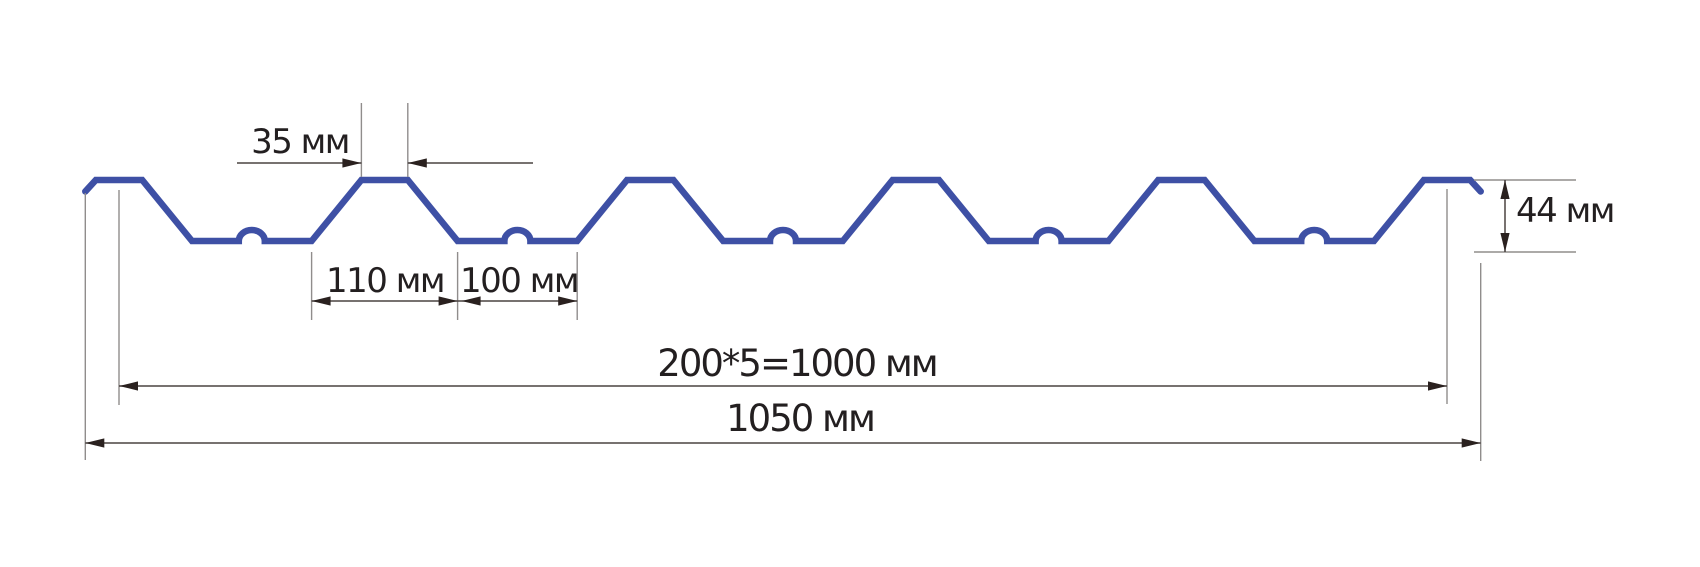  What do you see at coordinates (1565, 211) in the screenshot?
I see `dimension-label-height: 44 мм` at bounding box center [1565, 211].